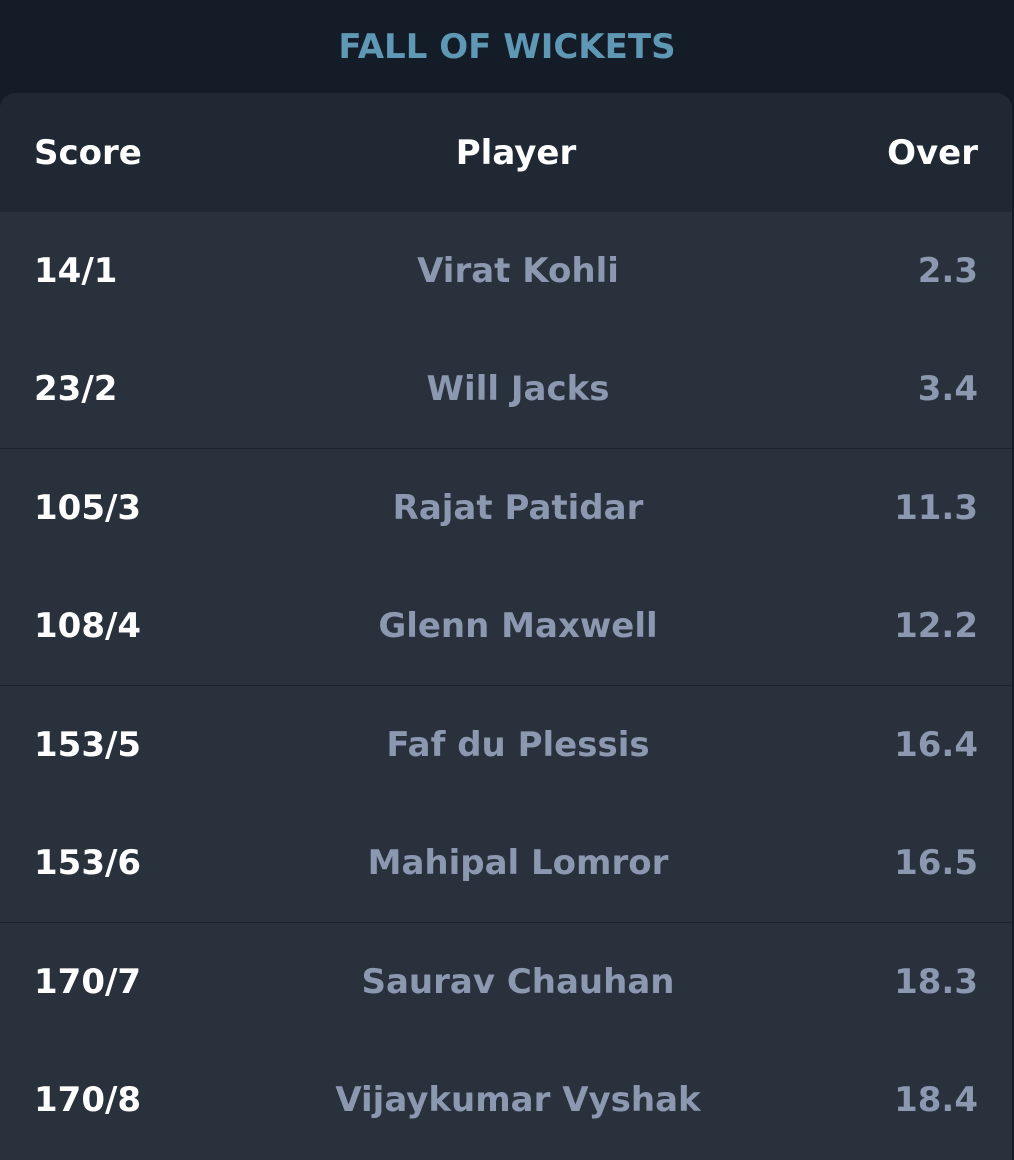 This screenshot has height=1160, width=1014. Describe the element at coordinates (936, 626) in the screenshot. I see `row-over: 12.2` at that location.